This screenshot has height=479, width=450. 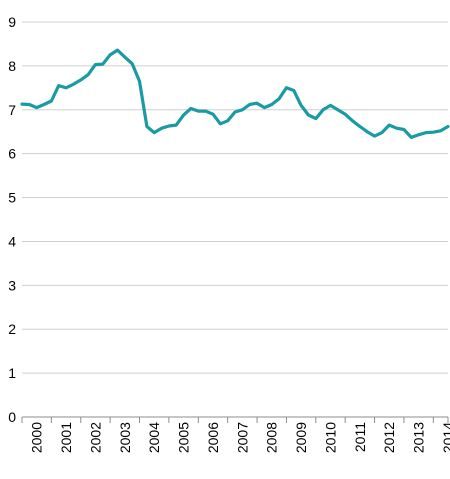 I want to click on y-tick-label: 4, so click(x=12, y=241).